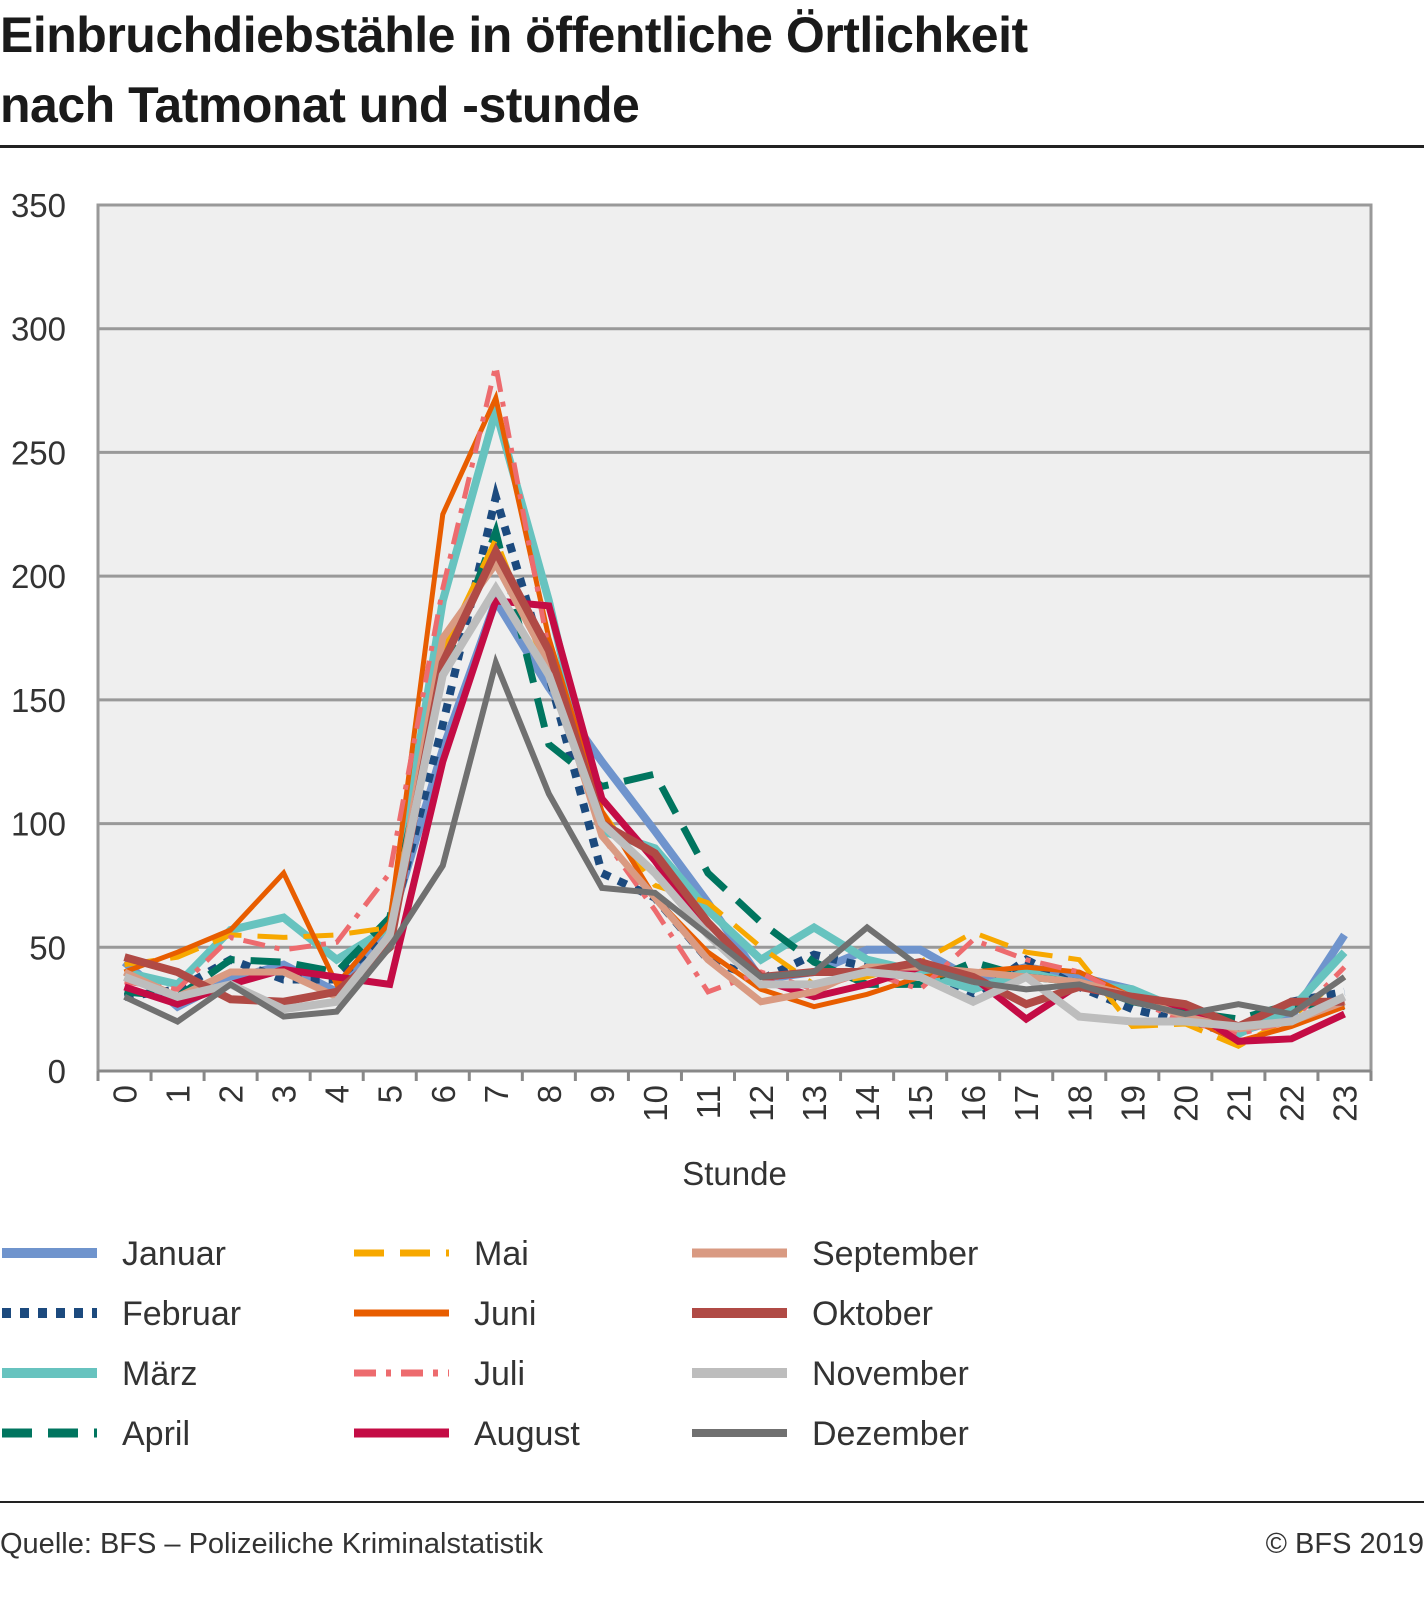 The width and height of the screenshot is (1424, 1618). Describe the element at coordinates (895, 1254) in the screenshot. I see `legend-label: September` at that location.